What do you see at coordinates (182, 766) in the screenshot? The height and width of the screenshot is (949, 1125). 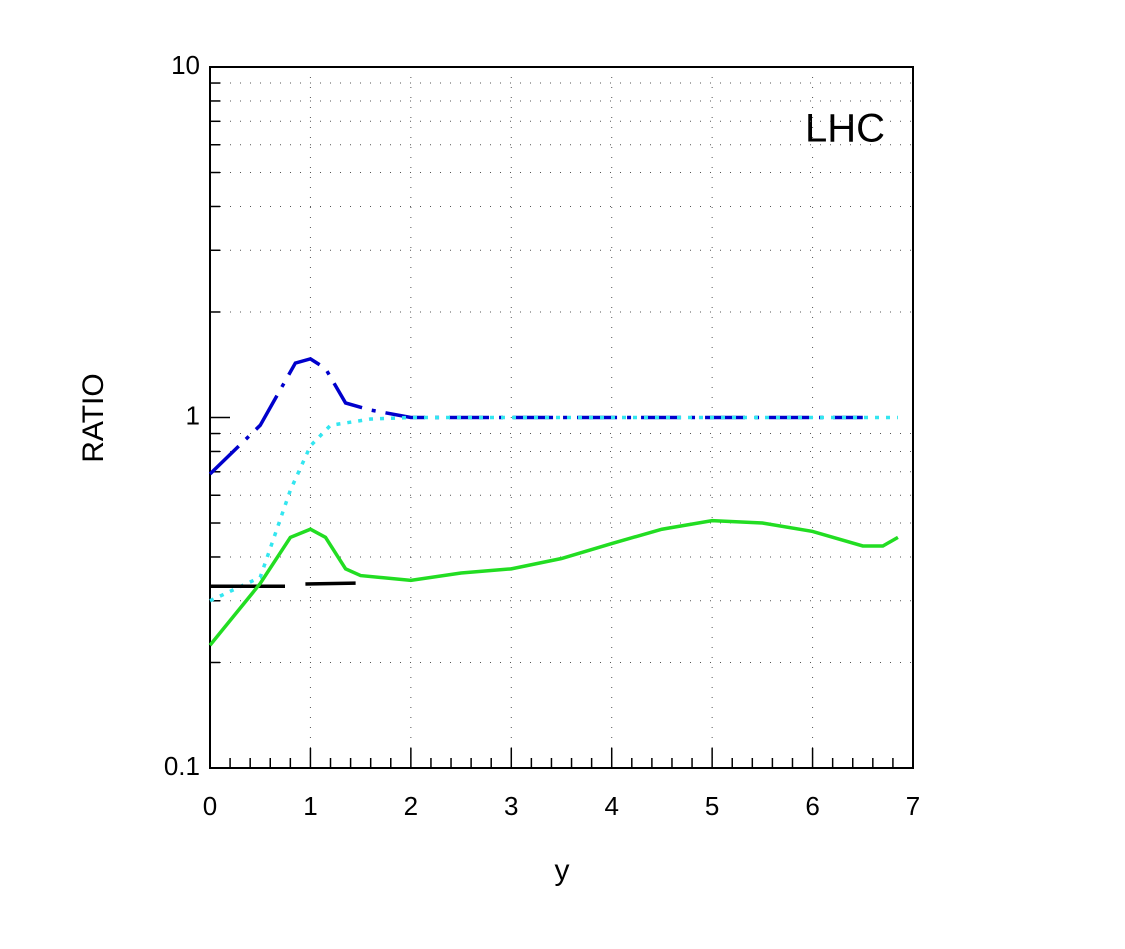 I see `y-tick-label: 0.1` at bounding box center [182, 766].